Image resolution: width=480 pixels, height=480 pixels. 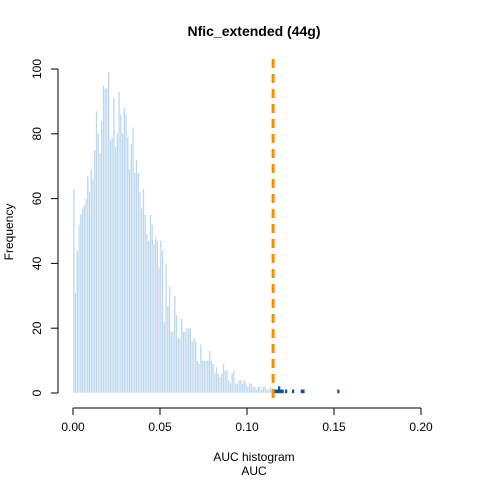 What do you see at coordinates (37, 69) in the screenshot?
I see `y-tick-label: 100` at bounding box center [37, 69].